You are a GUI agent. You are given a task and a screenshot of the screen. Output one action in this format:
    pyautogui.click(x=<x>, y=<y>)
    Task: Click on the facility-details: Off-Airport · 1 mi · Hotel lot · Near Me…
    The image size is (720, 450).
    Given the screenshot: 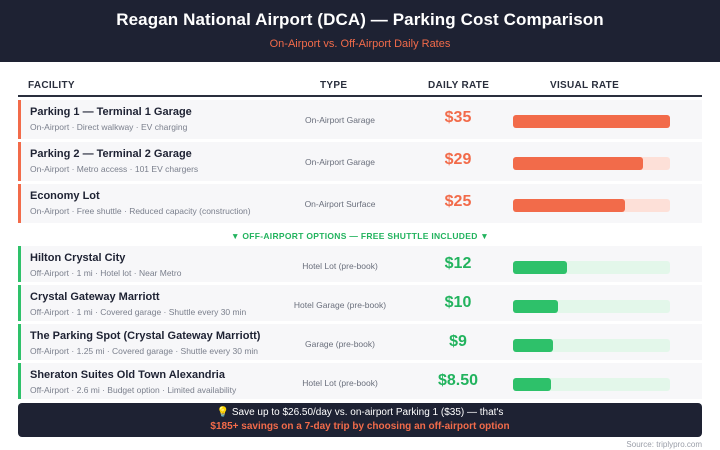 What is the action you would take?
    pyautogui.click(x=106, y=273)
    